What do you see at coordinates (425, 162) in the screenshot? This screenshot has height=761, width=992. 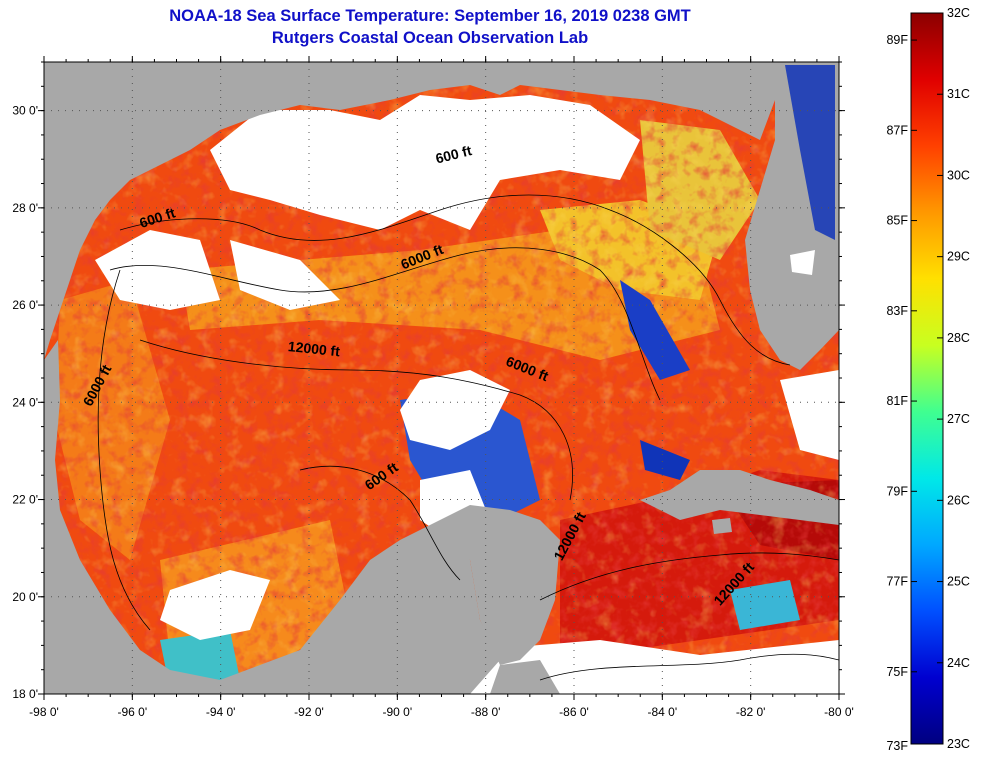 I see `cloud-north-shelf` at bounding box center [425, 162].